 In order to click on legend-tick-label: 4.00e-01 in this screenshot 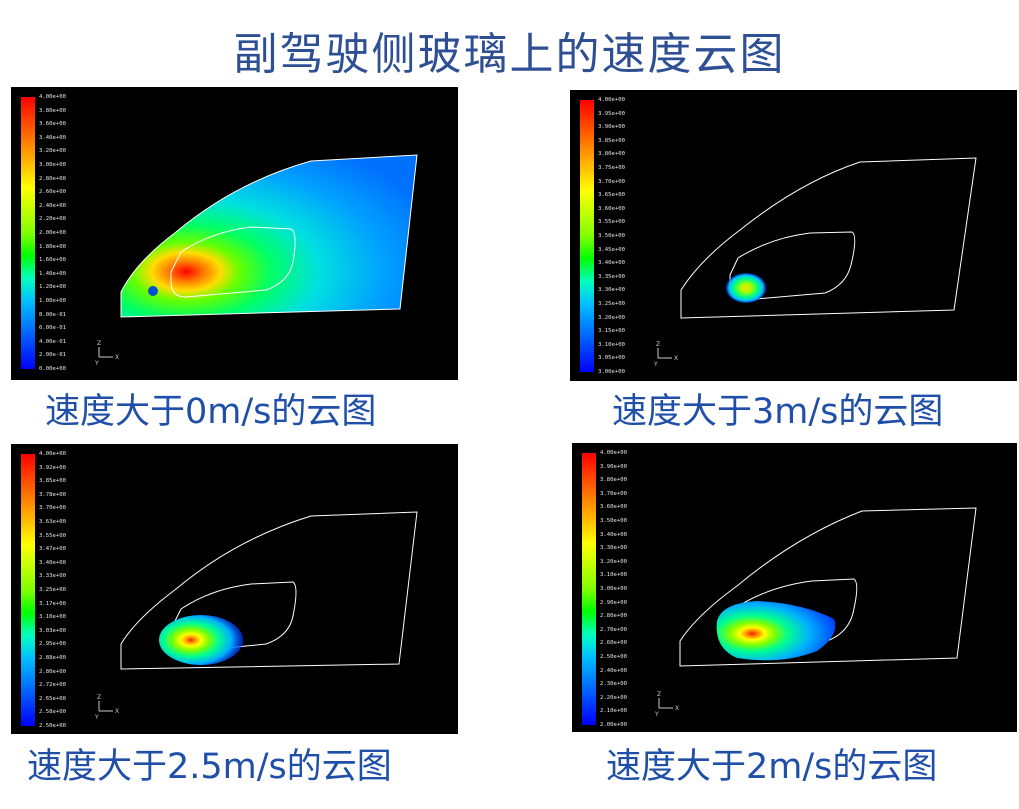, I will do `click(52, 341)`.